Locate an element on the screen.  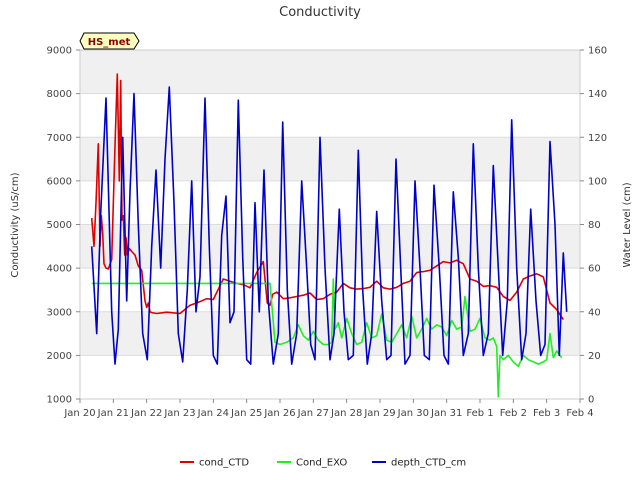
legend: cond_CTD Cond_EXO depth_CTD_cm is located at coordinates (323, 463).